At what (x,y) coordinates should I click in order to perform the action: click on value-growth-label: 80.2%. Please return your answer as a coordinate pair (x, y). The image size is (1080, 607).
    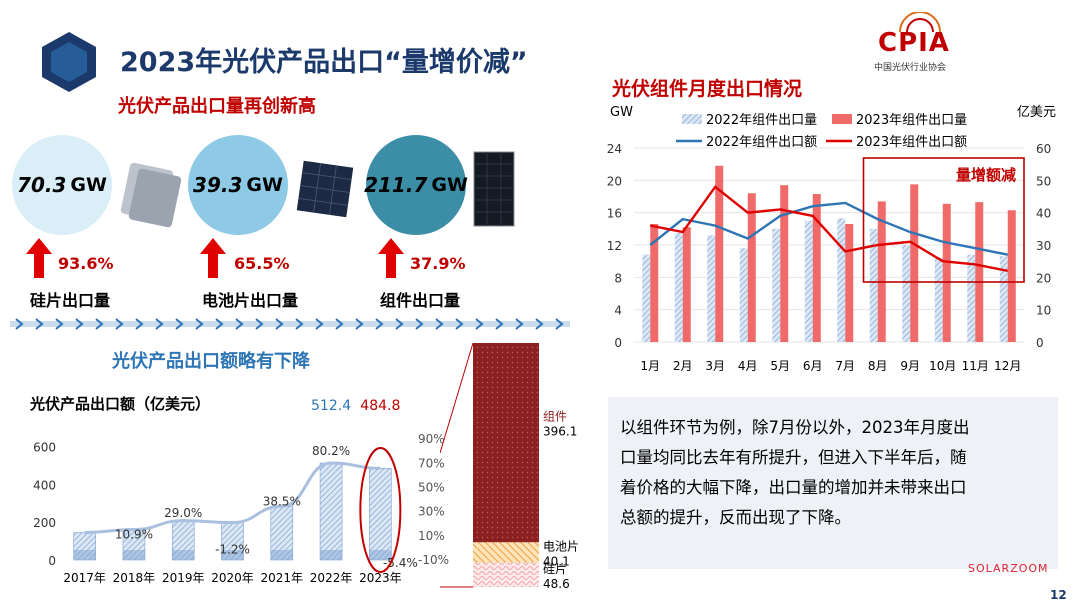
    Looking at the image, I should click on (331, 451).